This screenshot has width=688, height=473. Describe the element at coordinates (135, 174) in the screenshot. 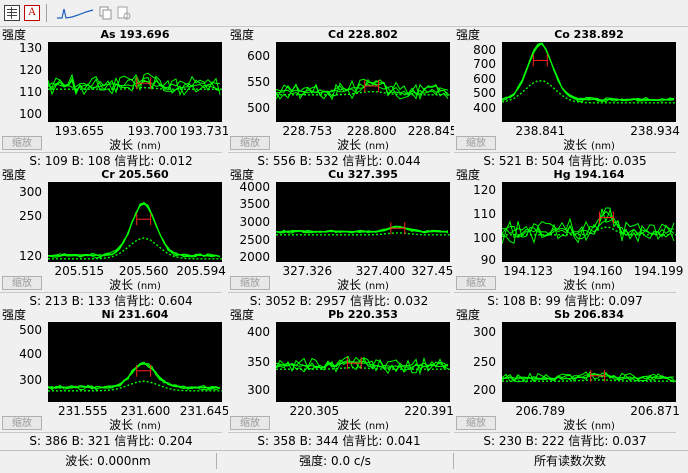

I see `element-line-title: Cr 205.560` at that location.